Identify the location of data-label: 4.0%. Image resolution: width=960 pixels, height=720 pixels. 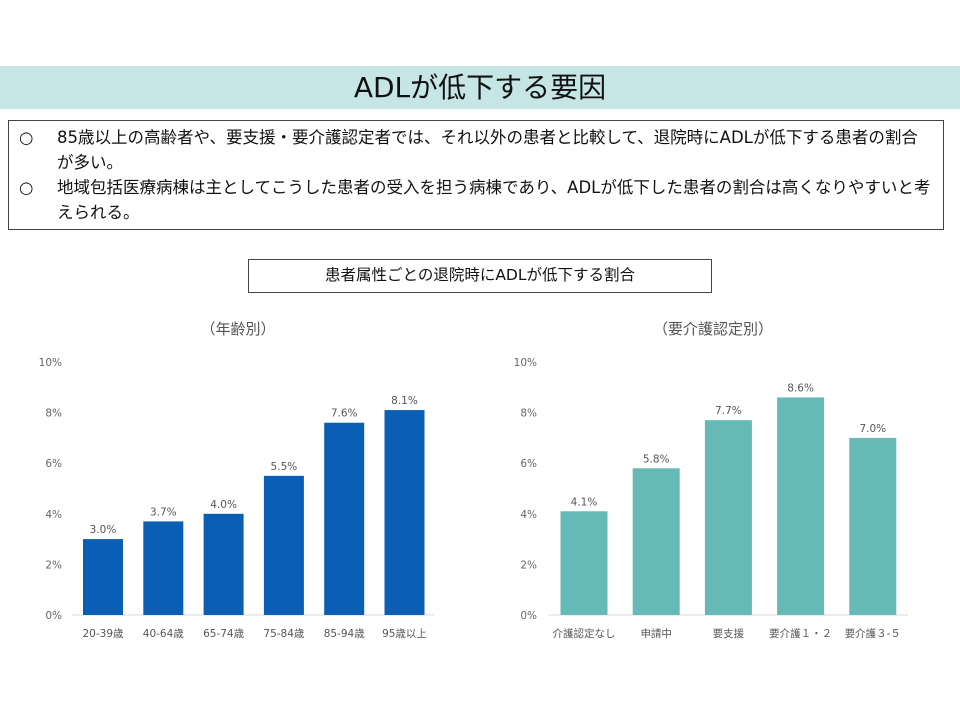
(223, 505).